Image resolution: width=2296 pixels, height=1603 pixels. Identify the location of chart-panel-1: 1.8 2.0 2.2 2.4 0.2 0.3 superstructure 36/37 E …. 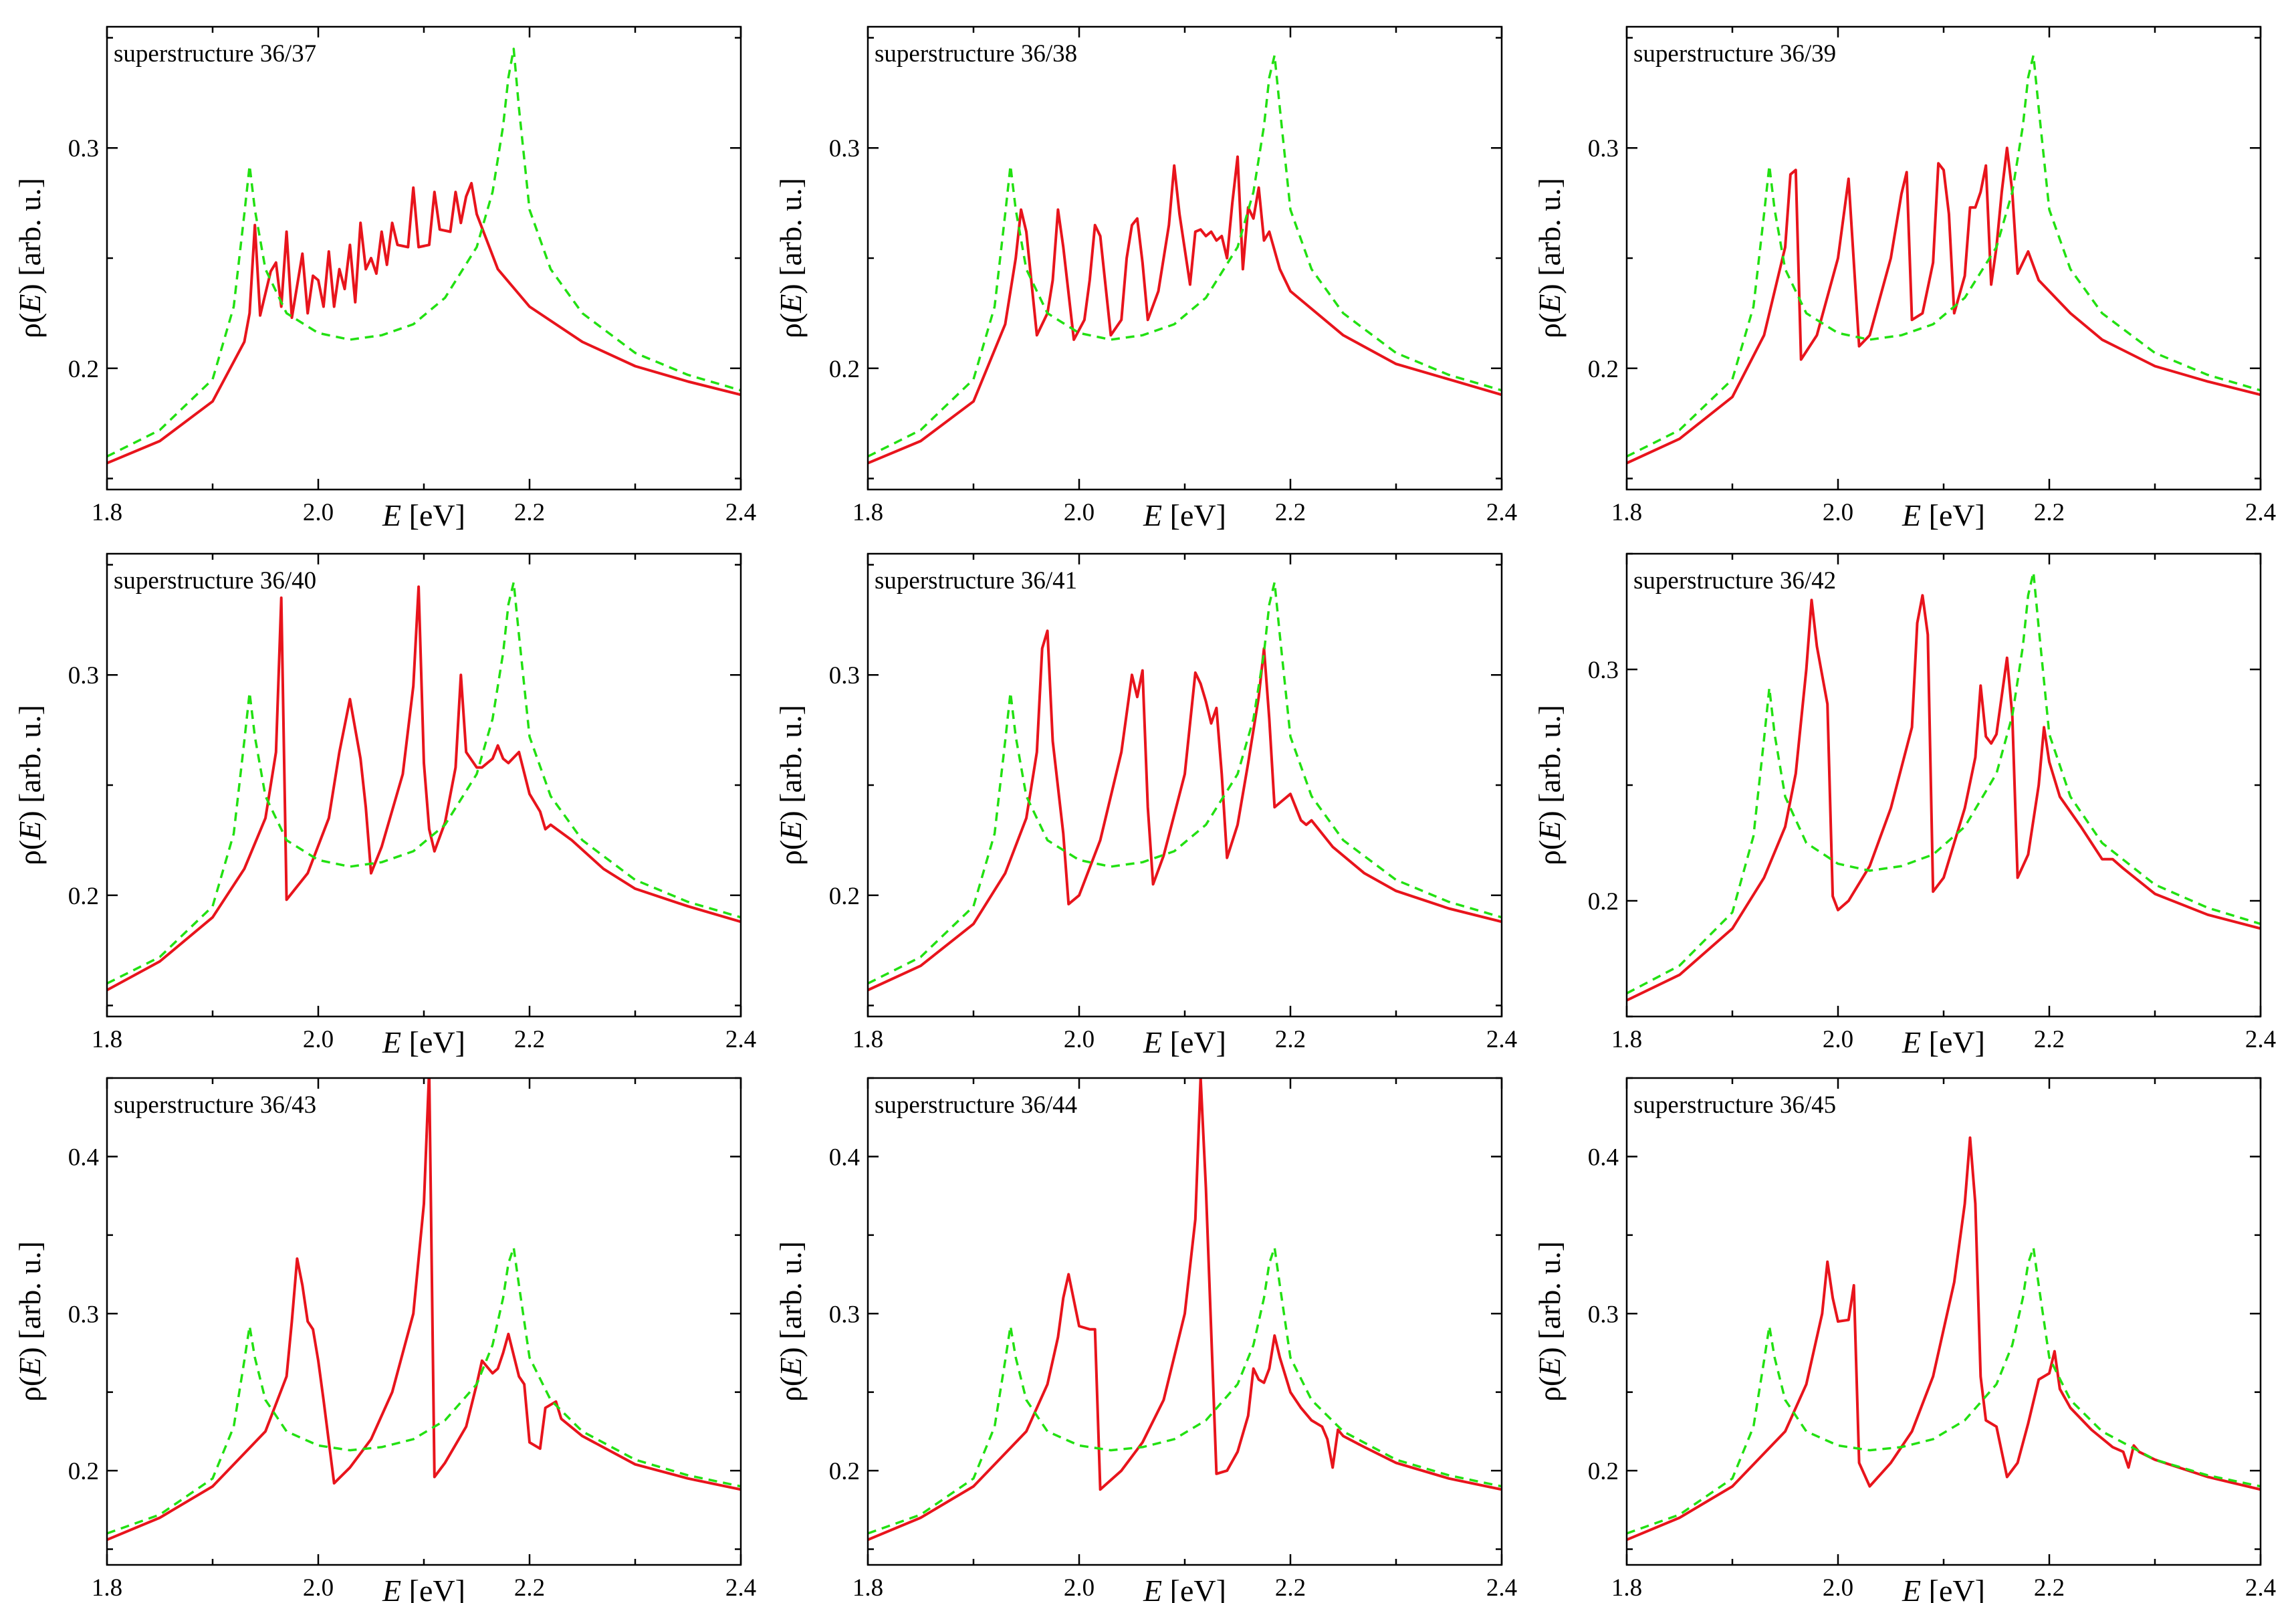
(384, 278).